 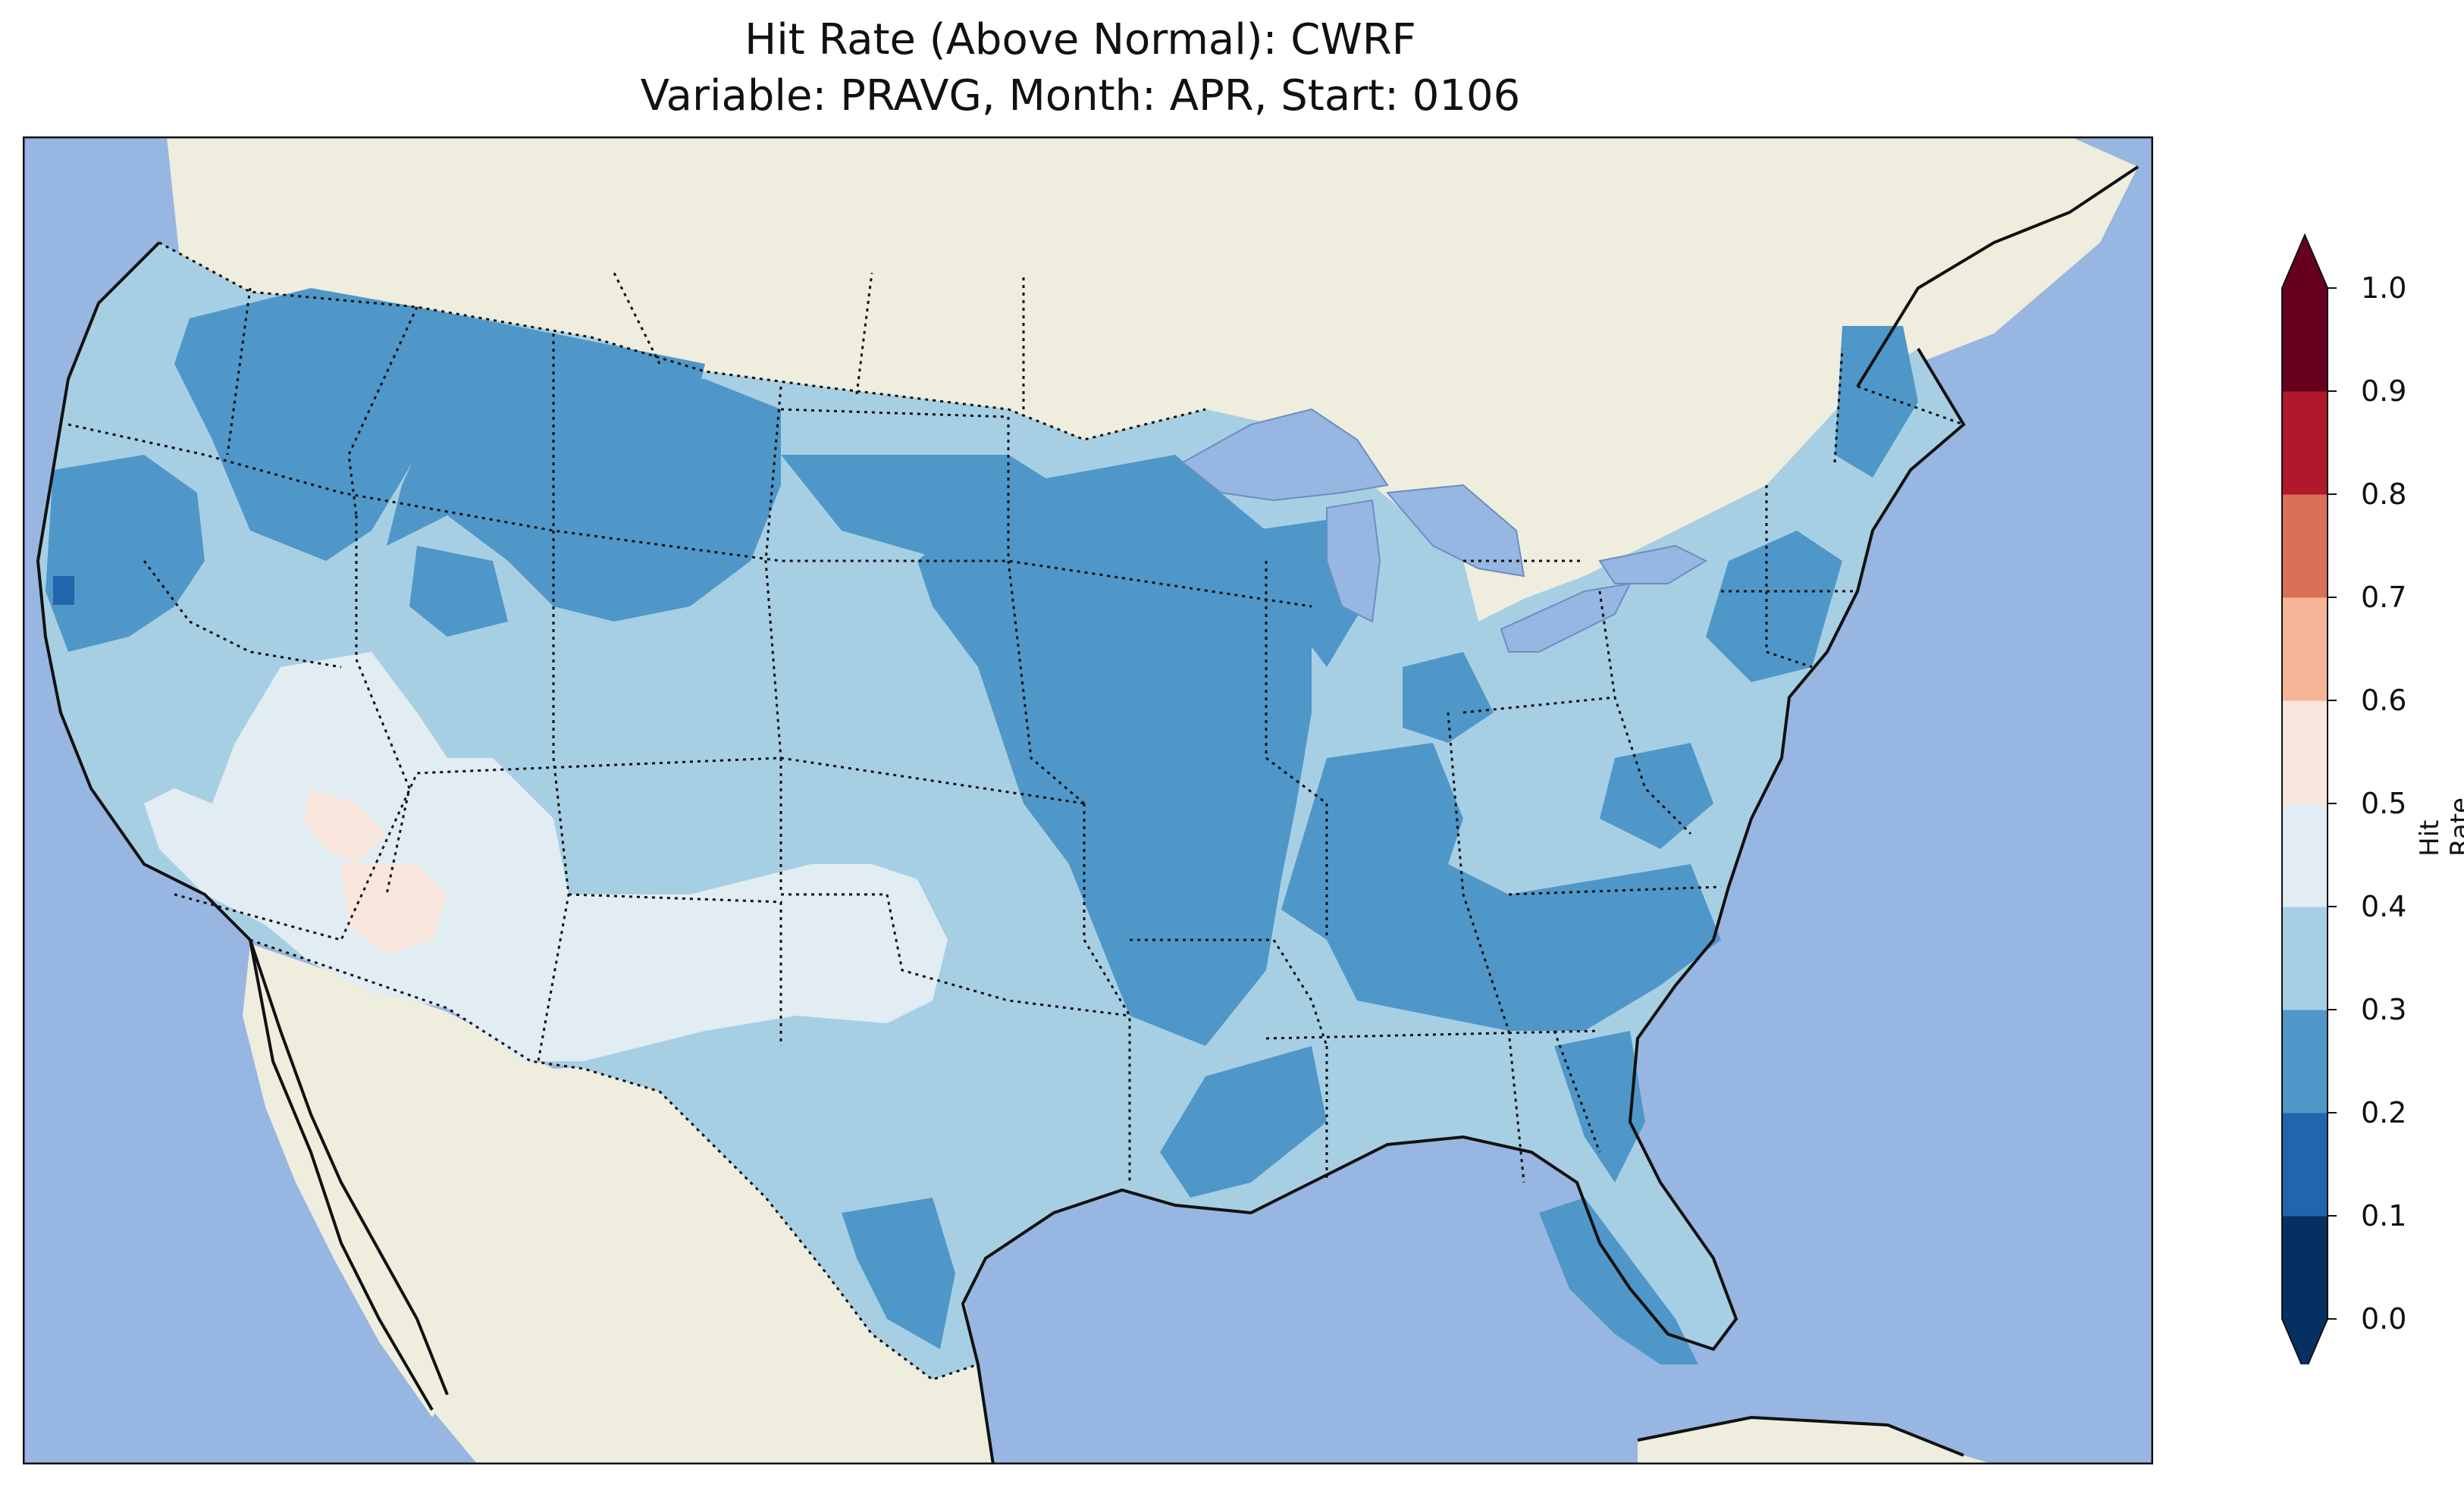 I want to click on colorbar-tick-label: 0.6, so click(x=2384, y=700).